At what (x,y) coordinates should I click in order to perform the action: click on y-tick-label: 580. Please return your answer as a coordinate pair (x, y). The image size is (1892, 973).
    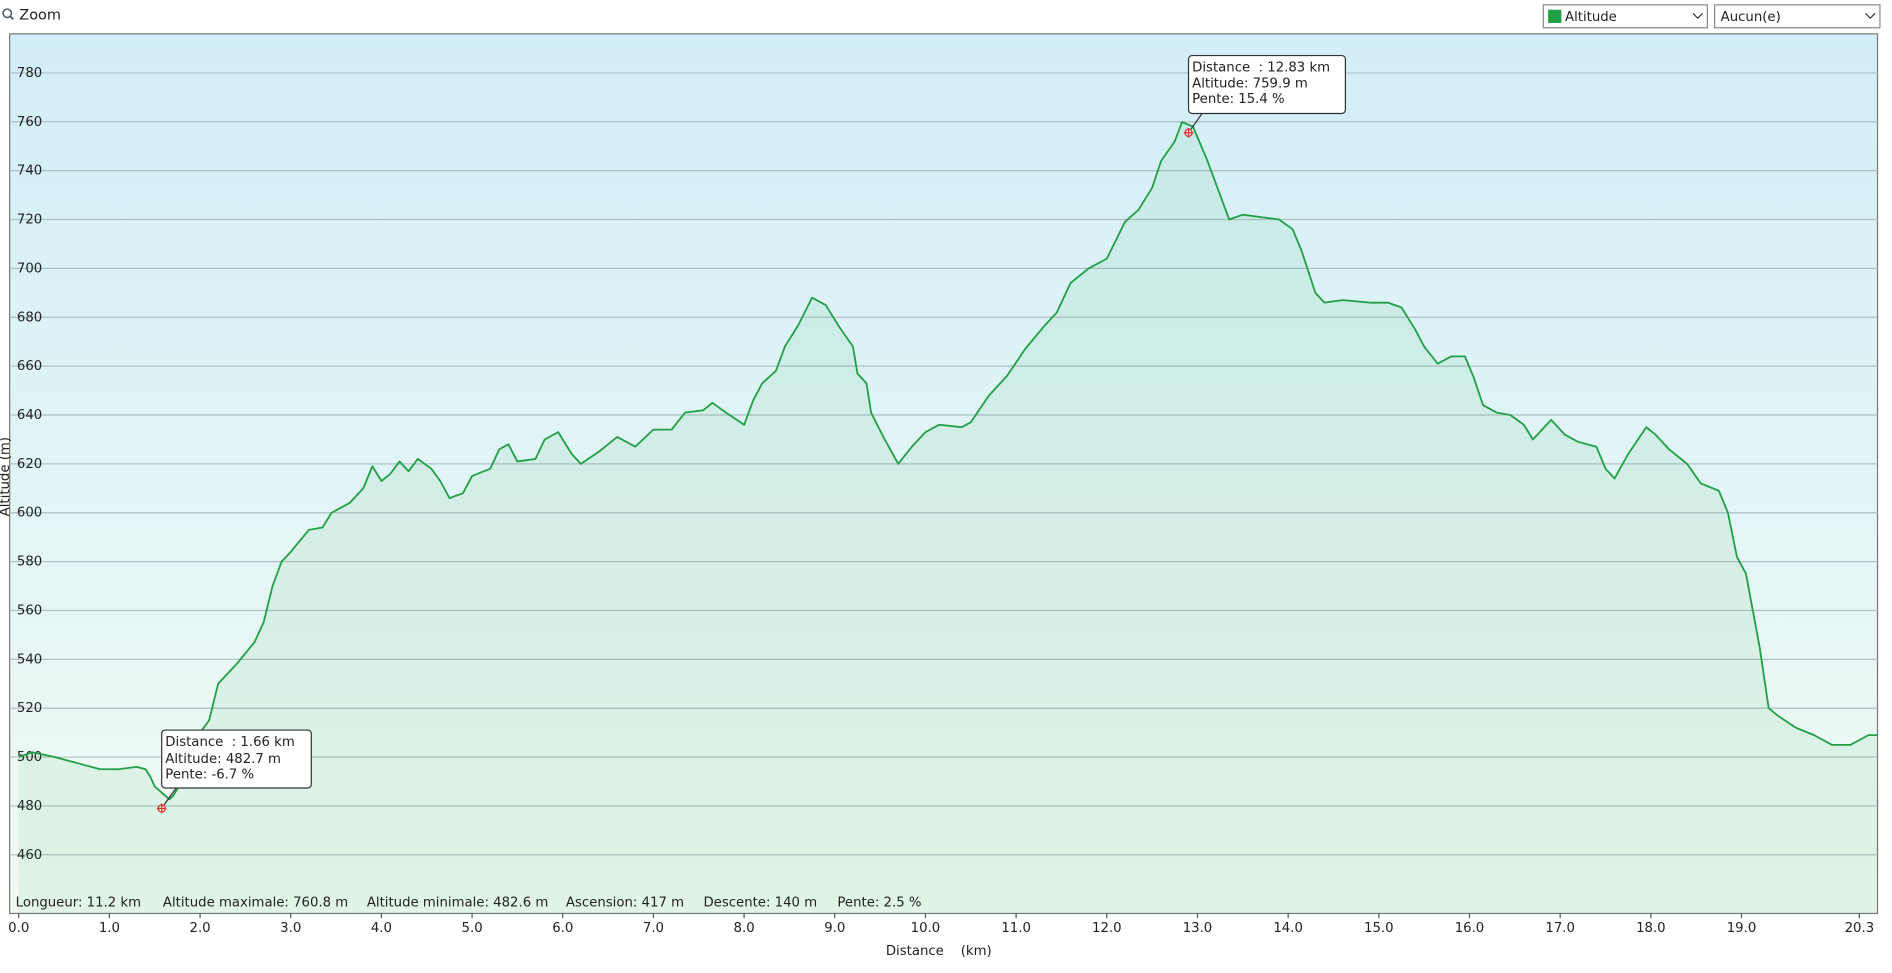
    Looking at the image, I should click on (29, 562).